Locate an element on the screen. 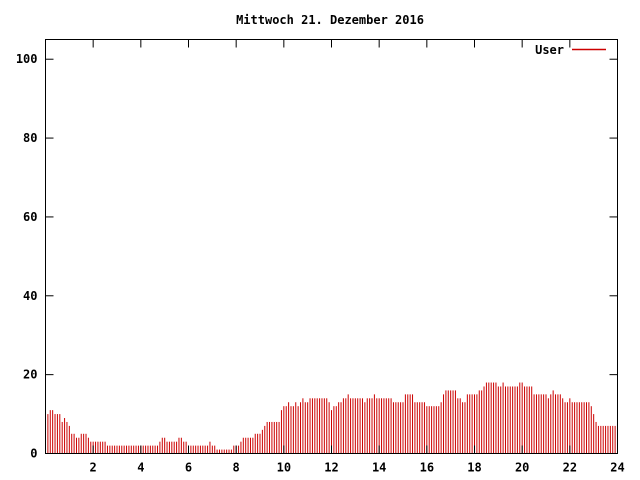 The image size is (640, 480). x-tick-label: 24 is located at coordinates (617, 468).